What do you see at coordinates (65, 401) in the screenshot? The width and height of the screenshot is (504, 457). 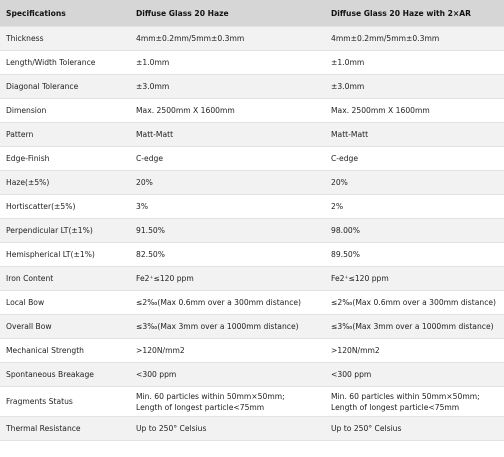 I see `table-cell: Fragments Status` at bounding box center [65, 401].